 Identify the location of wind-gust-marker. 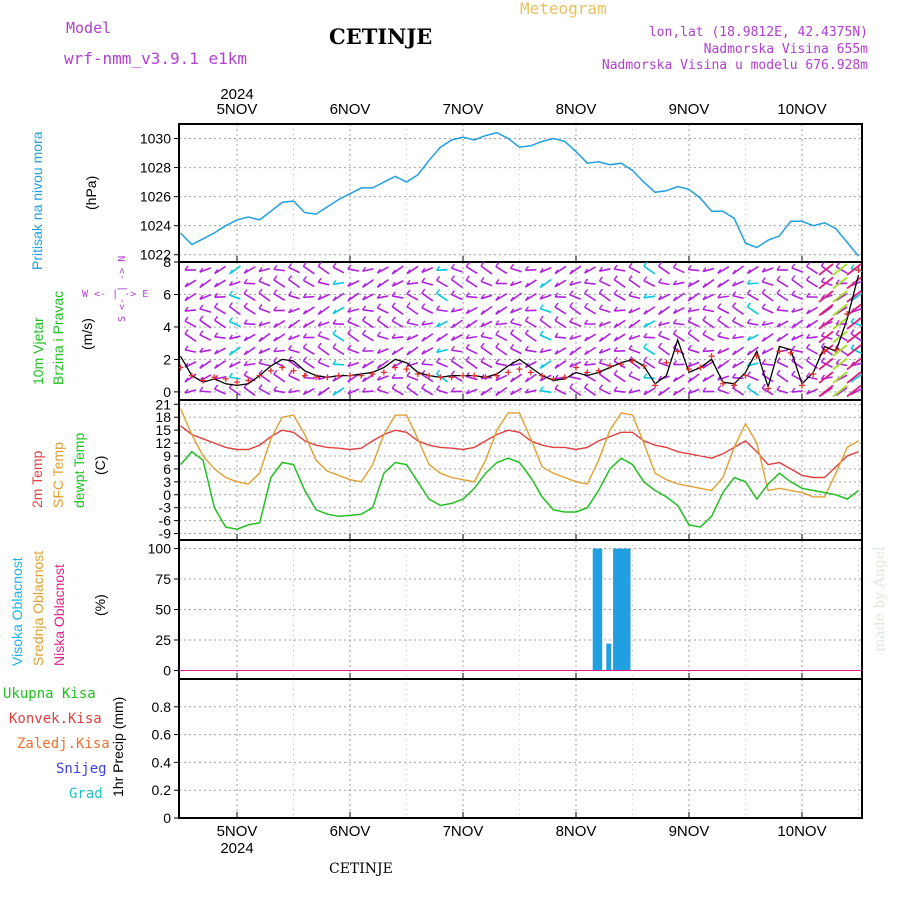
(429, 375).